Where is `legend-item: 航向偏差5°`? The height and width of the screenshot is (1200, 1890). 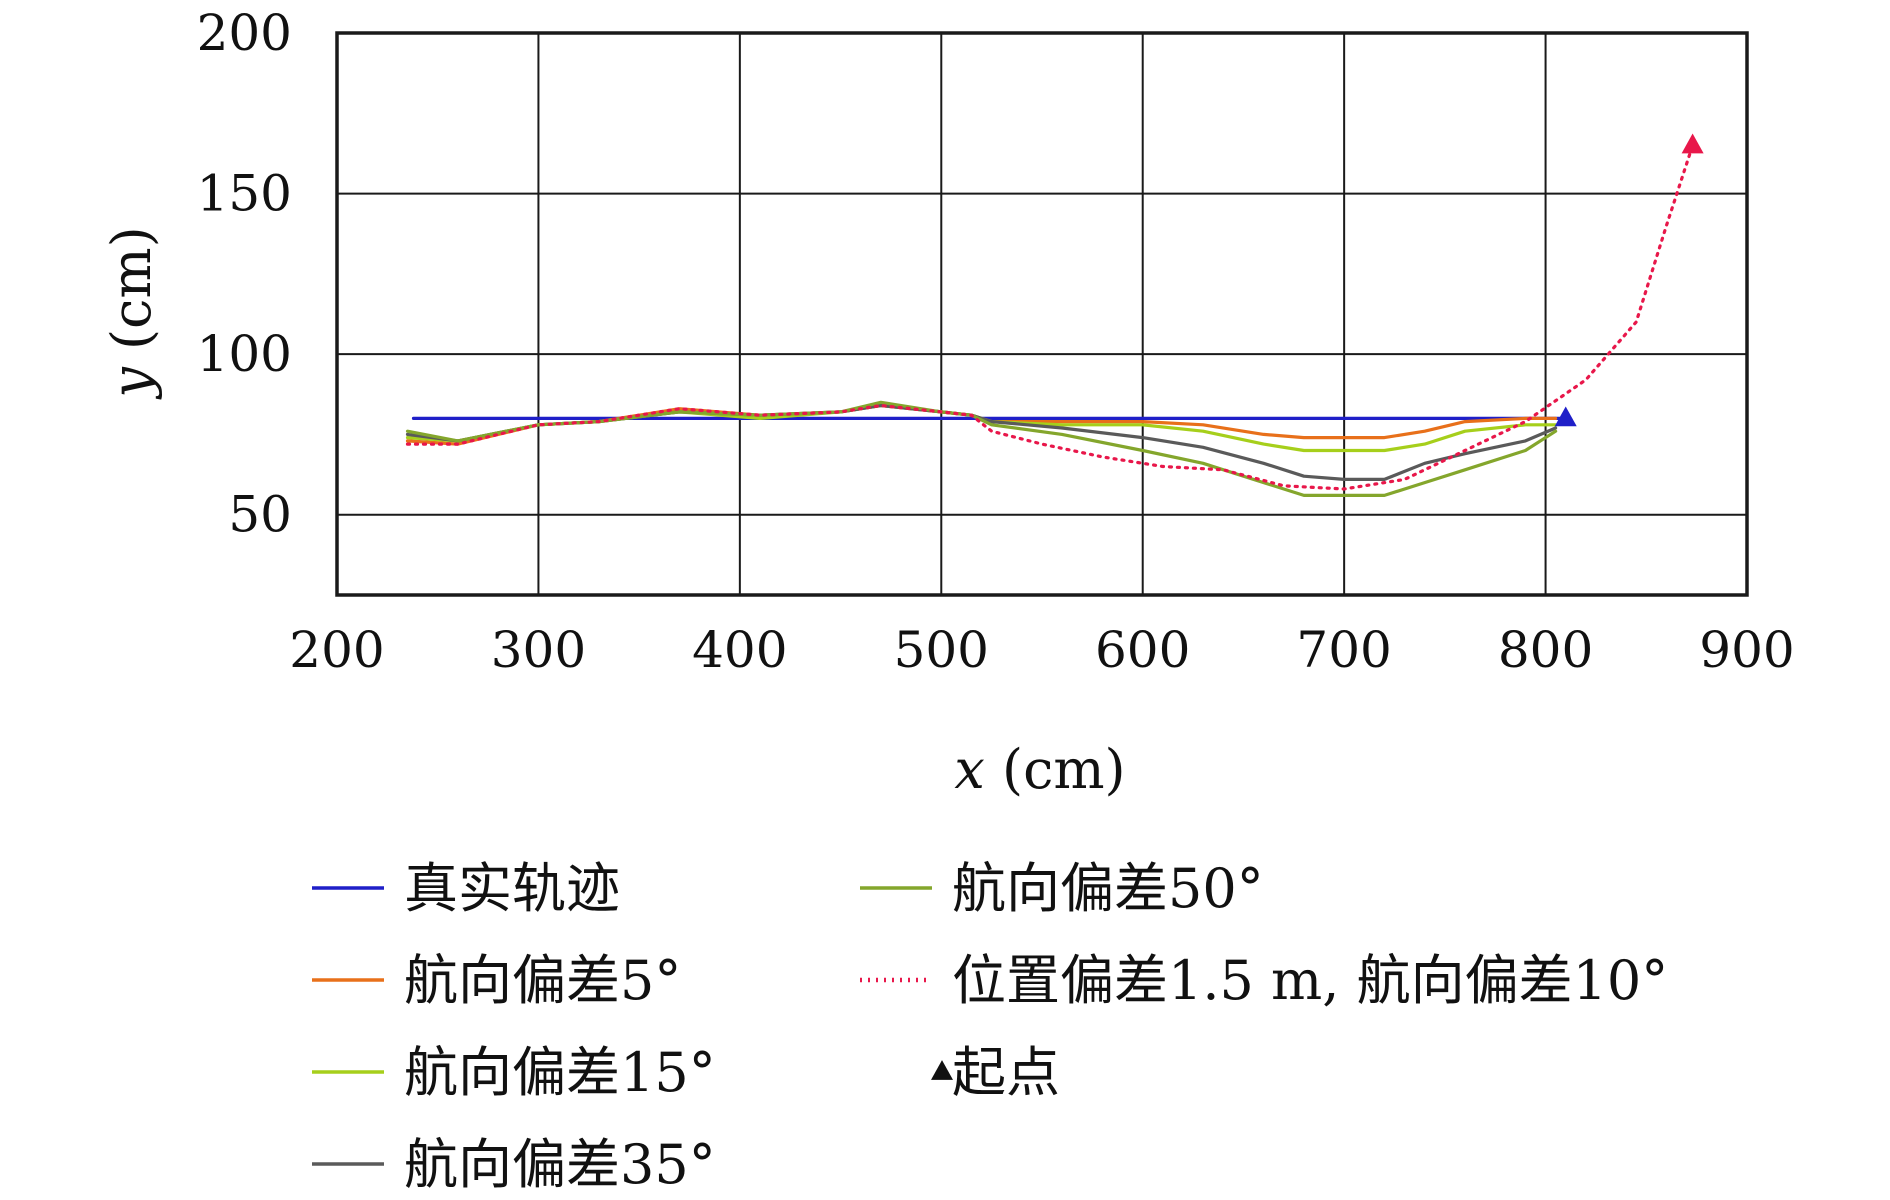
legend-item: 航向偏差5° is located at coordinates (496, 980).